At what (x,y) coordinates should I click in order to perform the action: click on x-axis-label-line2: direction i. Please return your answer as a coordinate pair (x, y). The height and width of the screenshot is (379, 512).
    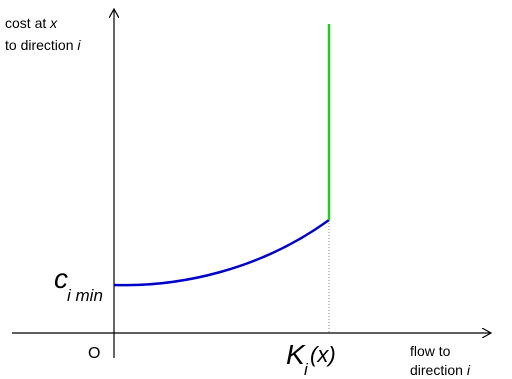
    Looking at the image, I should click on (440, 370).